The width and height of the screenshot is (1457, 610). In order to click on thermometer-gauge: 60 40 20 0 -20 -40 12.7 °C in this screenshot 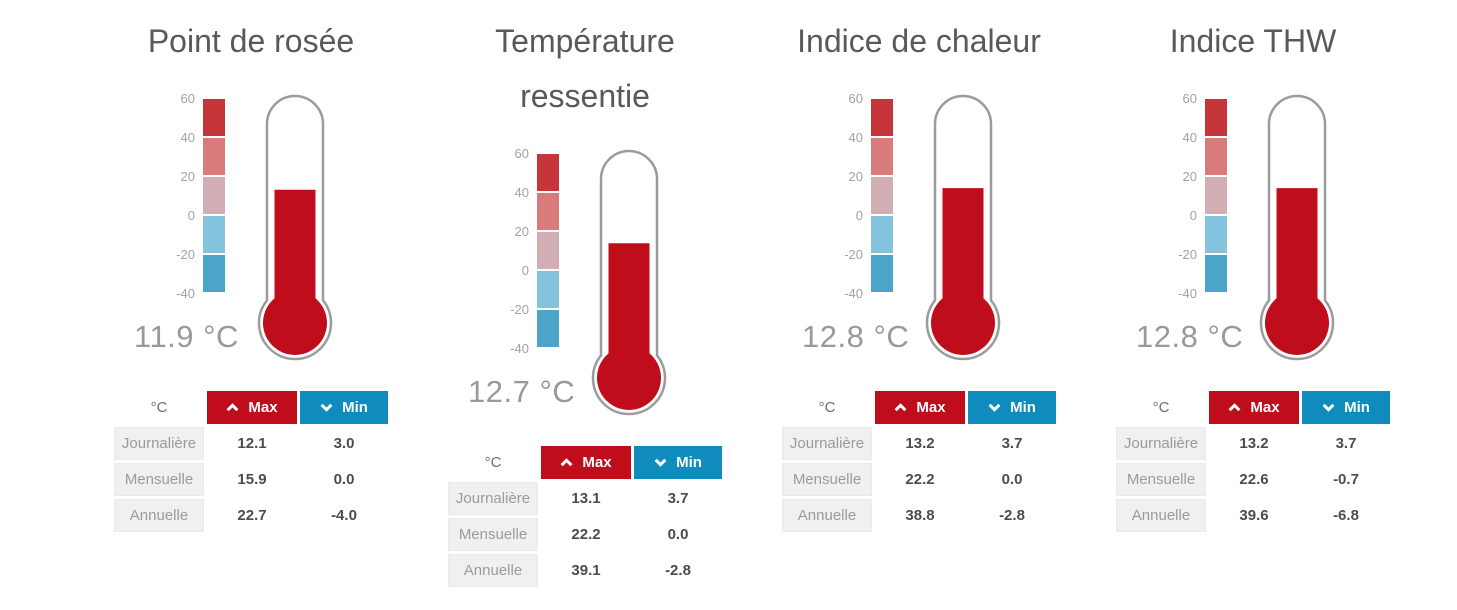, I will do `click(571, 283)`.